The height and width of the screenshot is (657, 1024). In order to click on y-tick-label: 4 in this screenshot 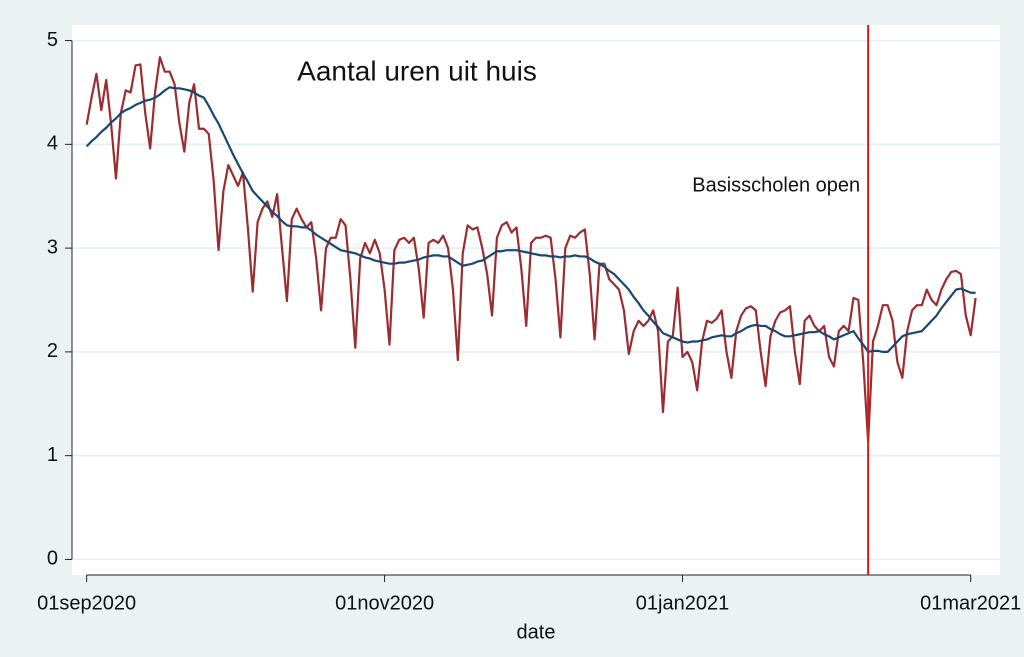, I will do `click(52, 144)`.